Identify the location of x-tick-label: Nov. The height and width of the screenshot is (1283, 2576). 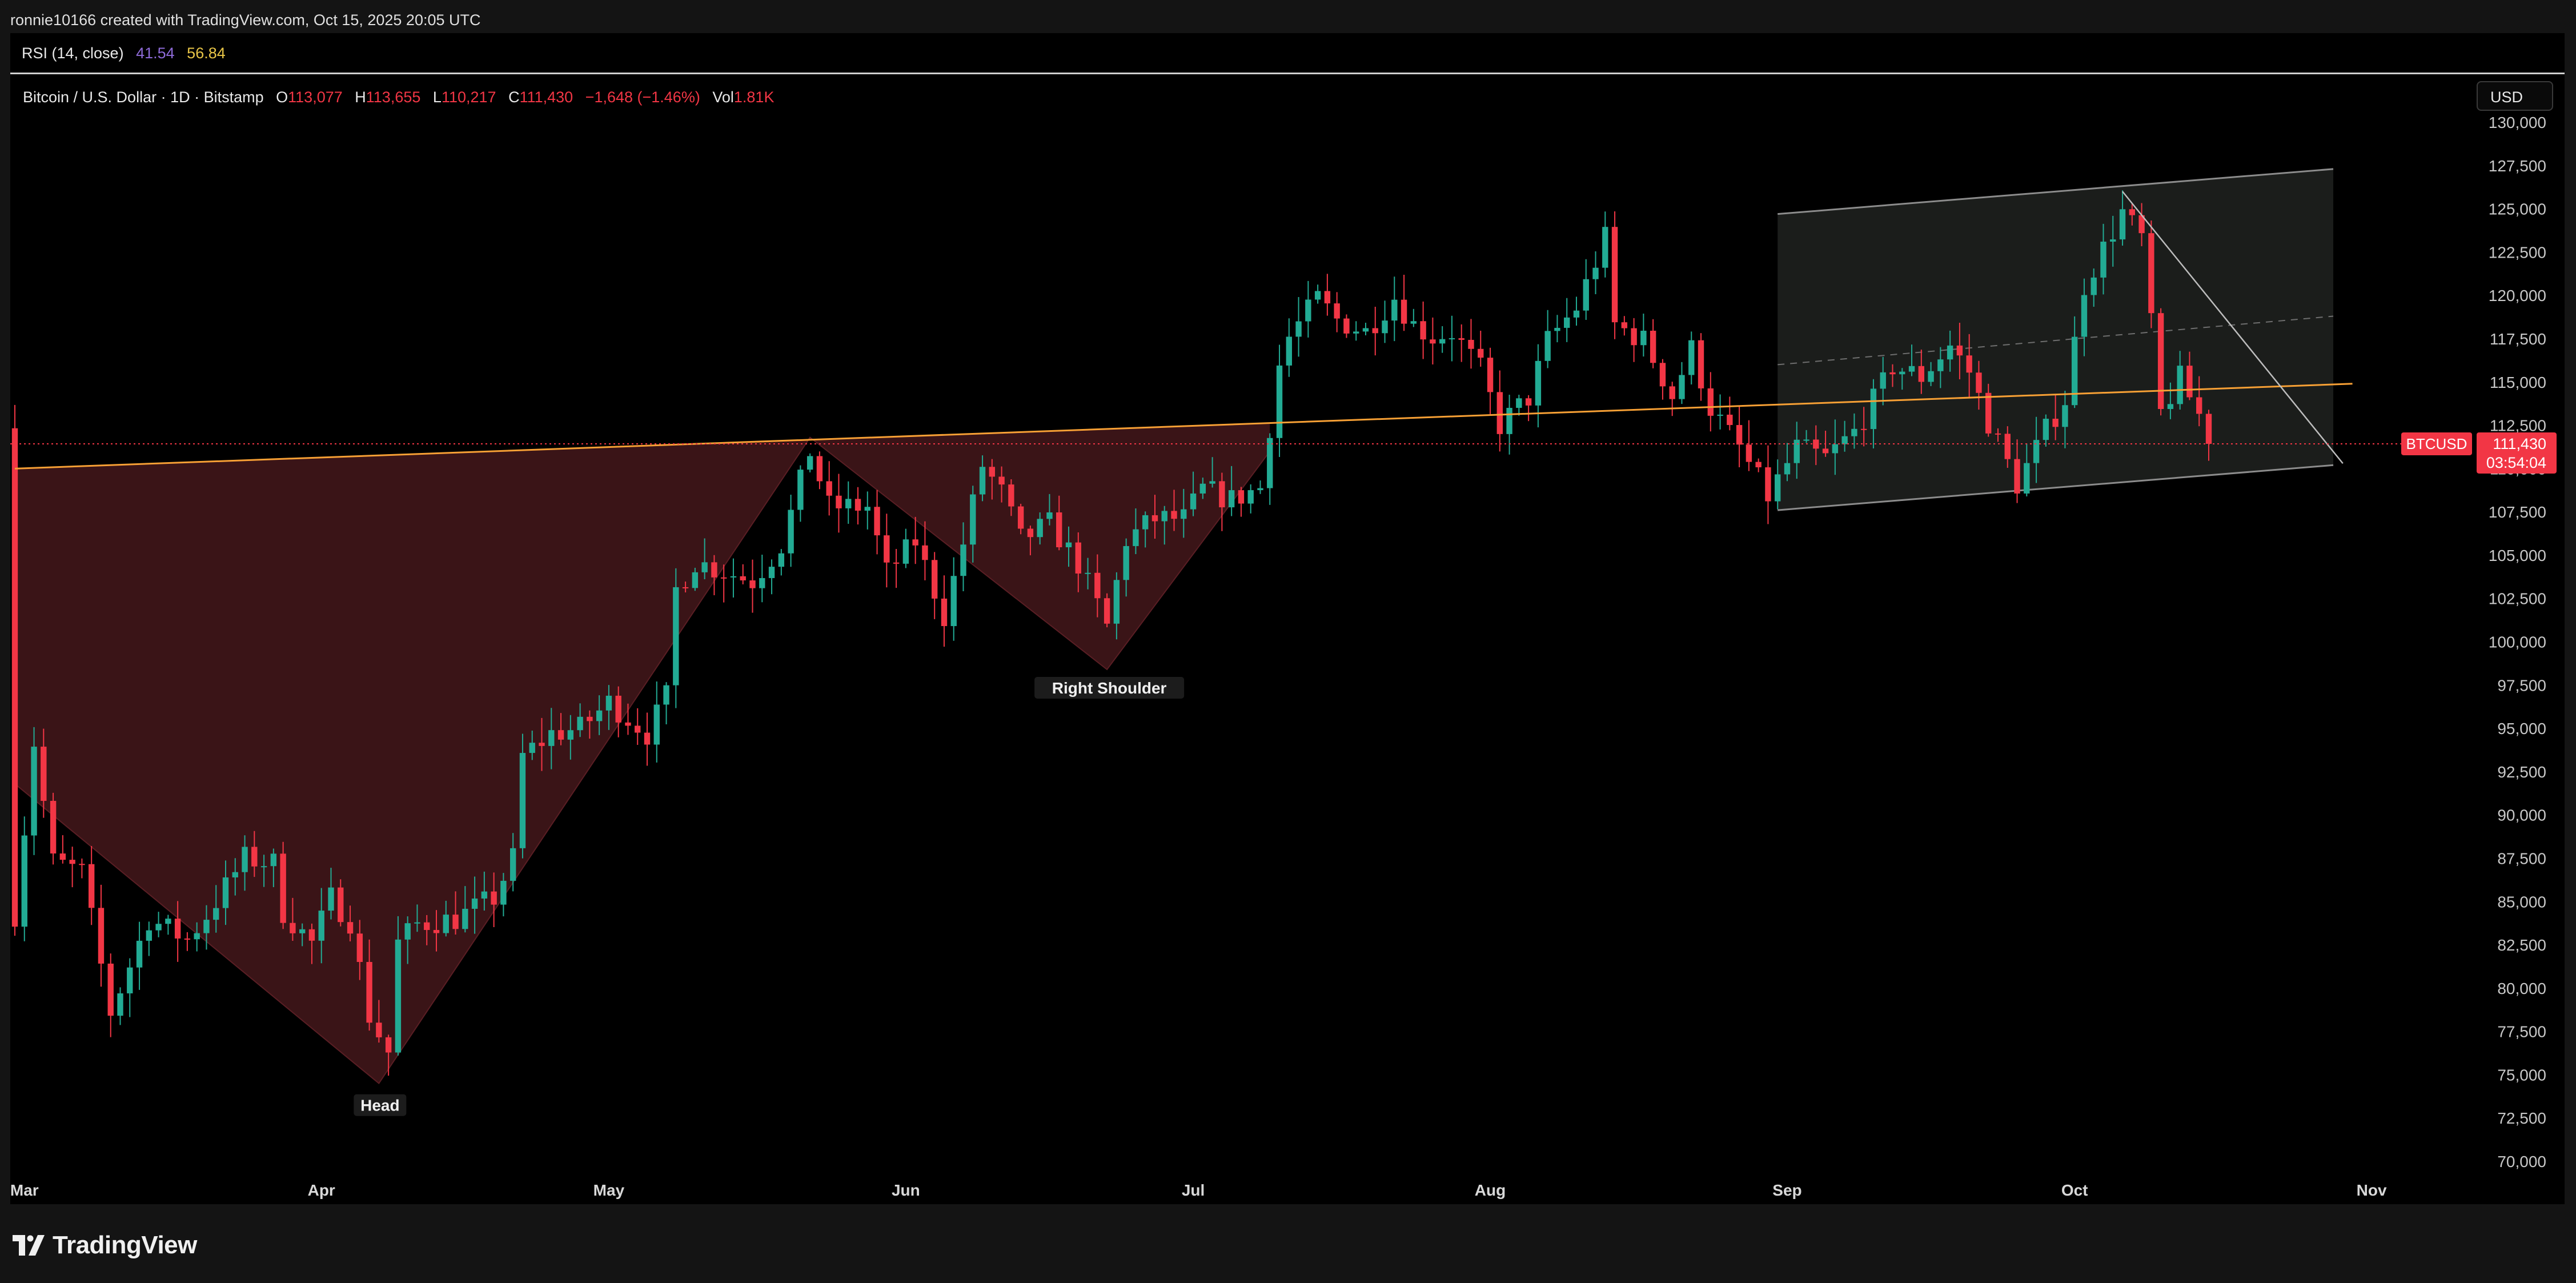
(2372, 1190).